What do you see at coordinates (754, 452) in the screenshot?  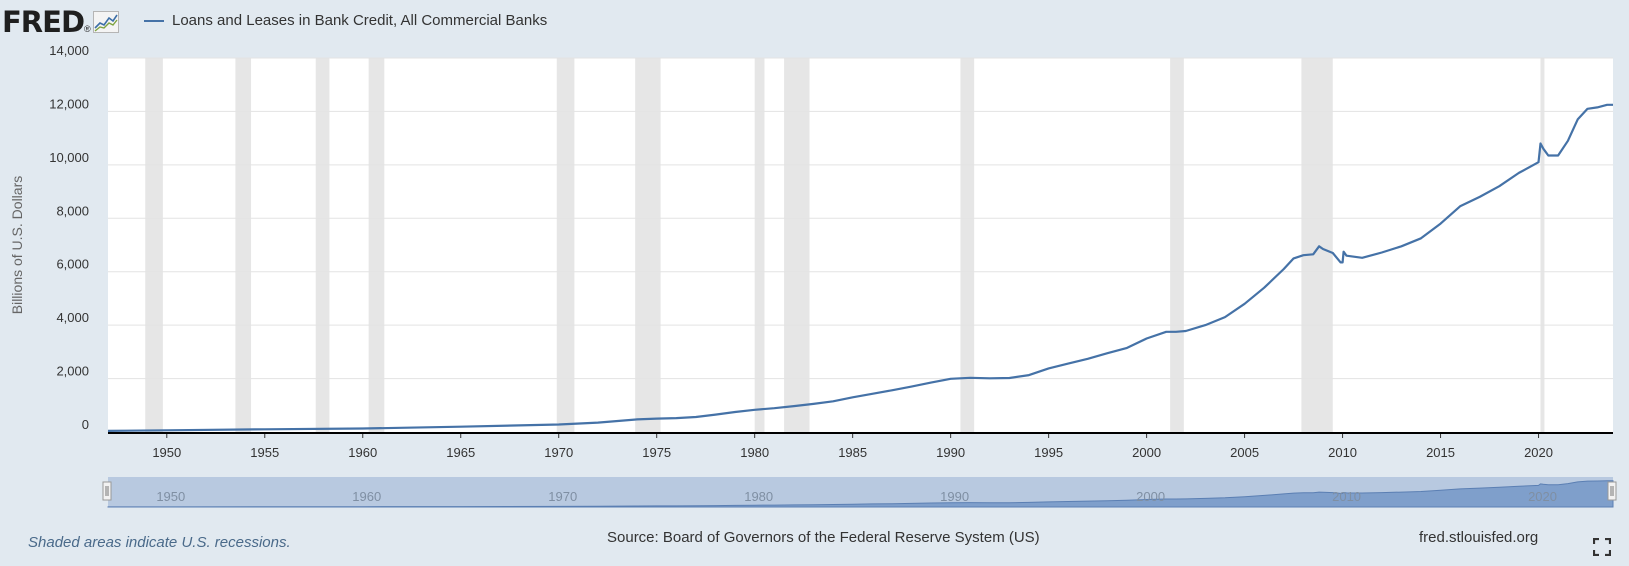 I see `x-tick-label: 1980` at bounding box center [754, 452].